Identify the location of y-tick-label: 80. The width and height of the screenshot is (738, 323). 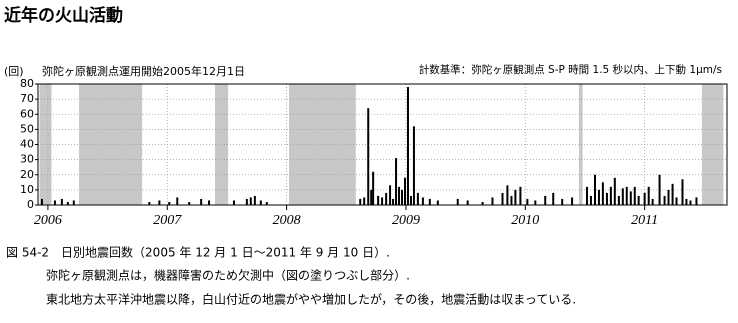
(27, 83).